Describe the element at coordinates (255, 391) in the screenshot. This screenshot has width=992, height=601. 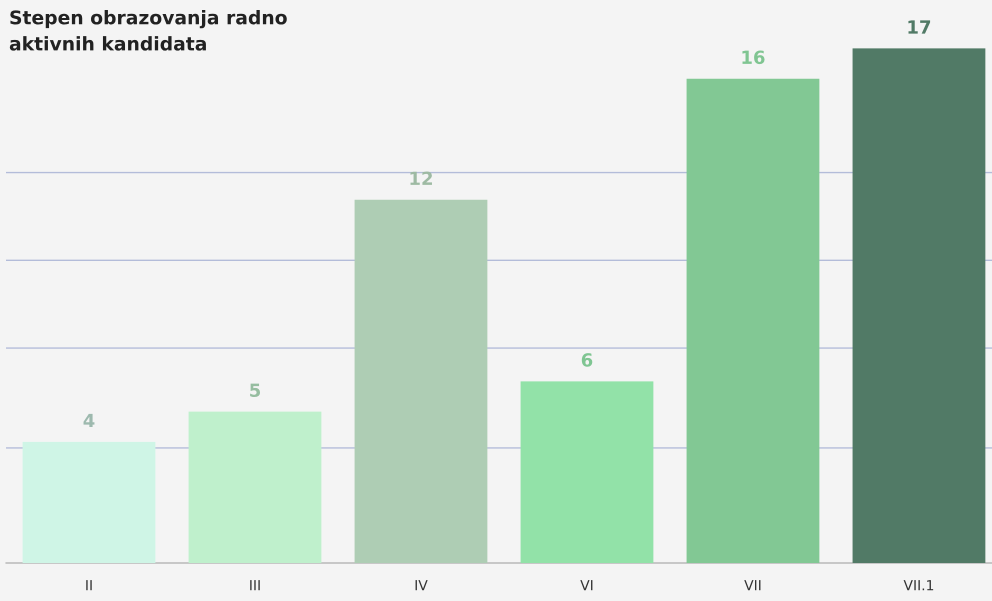
I see `data-label: 5` at that location.